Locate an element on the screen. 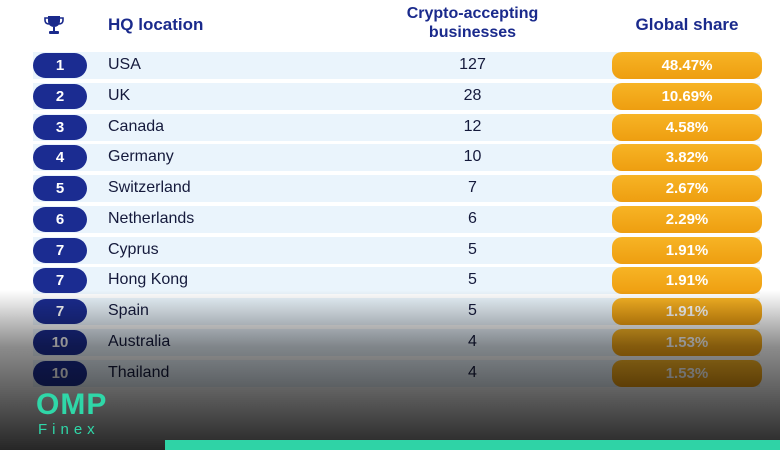 This screenshot has width=780, height=450. table-row: 2 UK 28 10.69% is located at coordinates (397, 96).